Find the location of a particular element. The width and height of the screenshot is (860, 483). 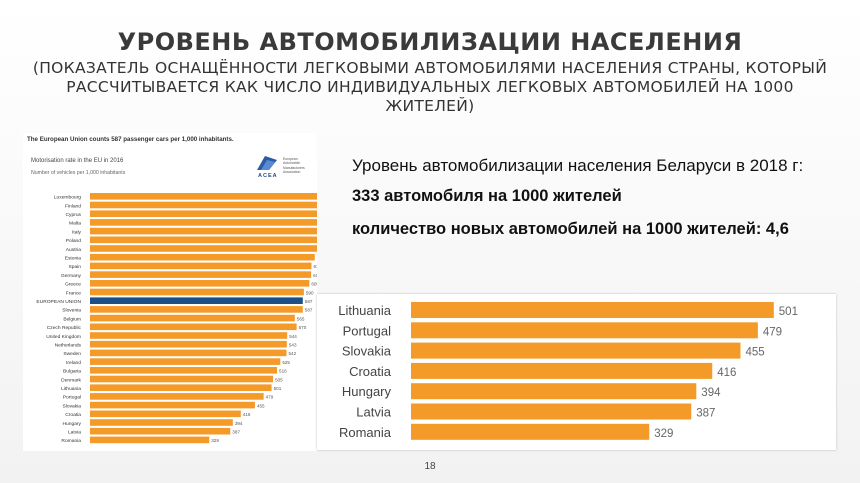

eu-category-label: Slovenia is located at coordinates (71, 311).